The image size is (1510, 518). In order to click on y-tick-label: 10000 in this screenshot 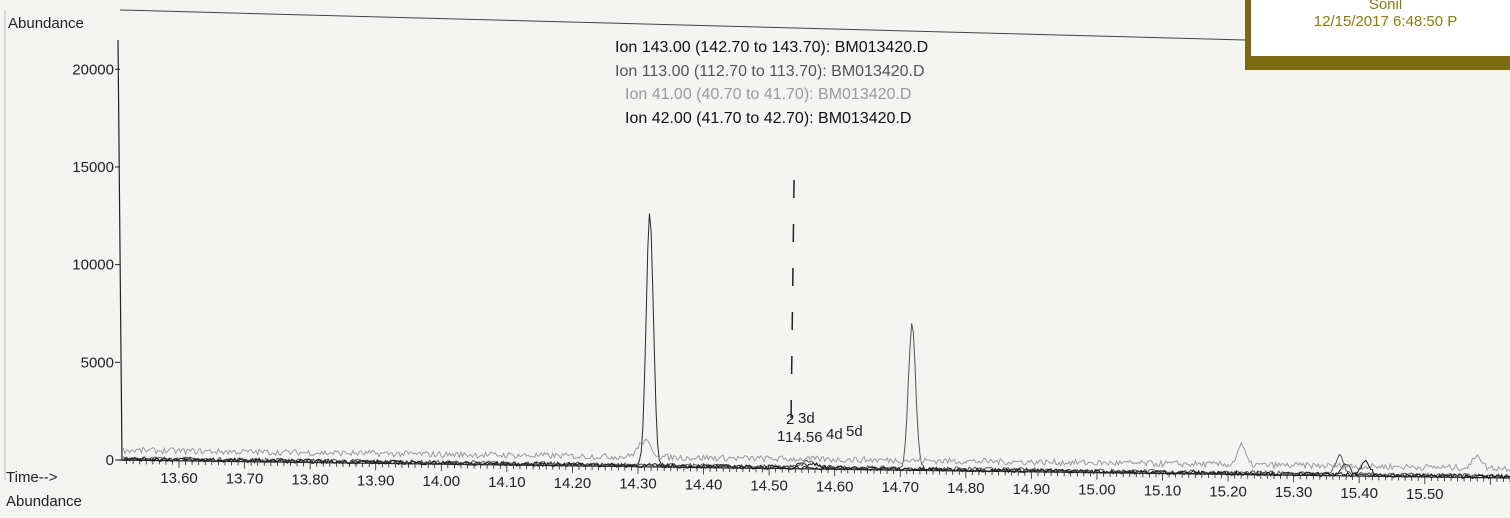, I will do `click(93, 265)`.